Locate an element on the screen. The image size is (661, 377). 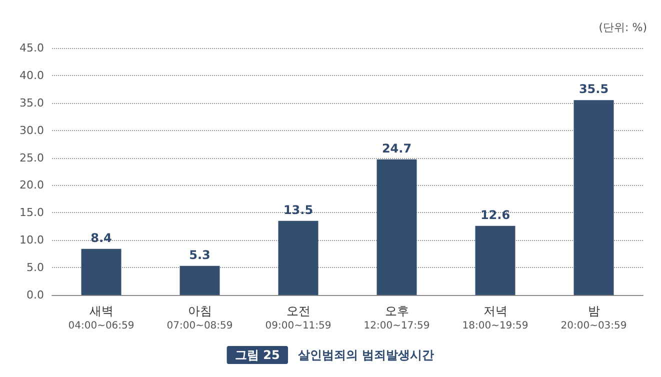
y-tick-label: 0.0 is located at coordinates (35, 295).